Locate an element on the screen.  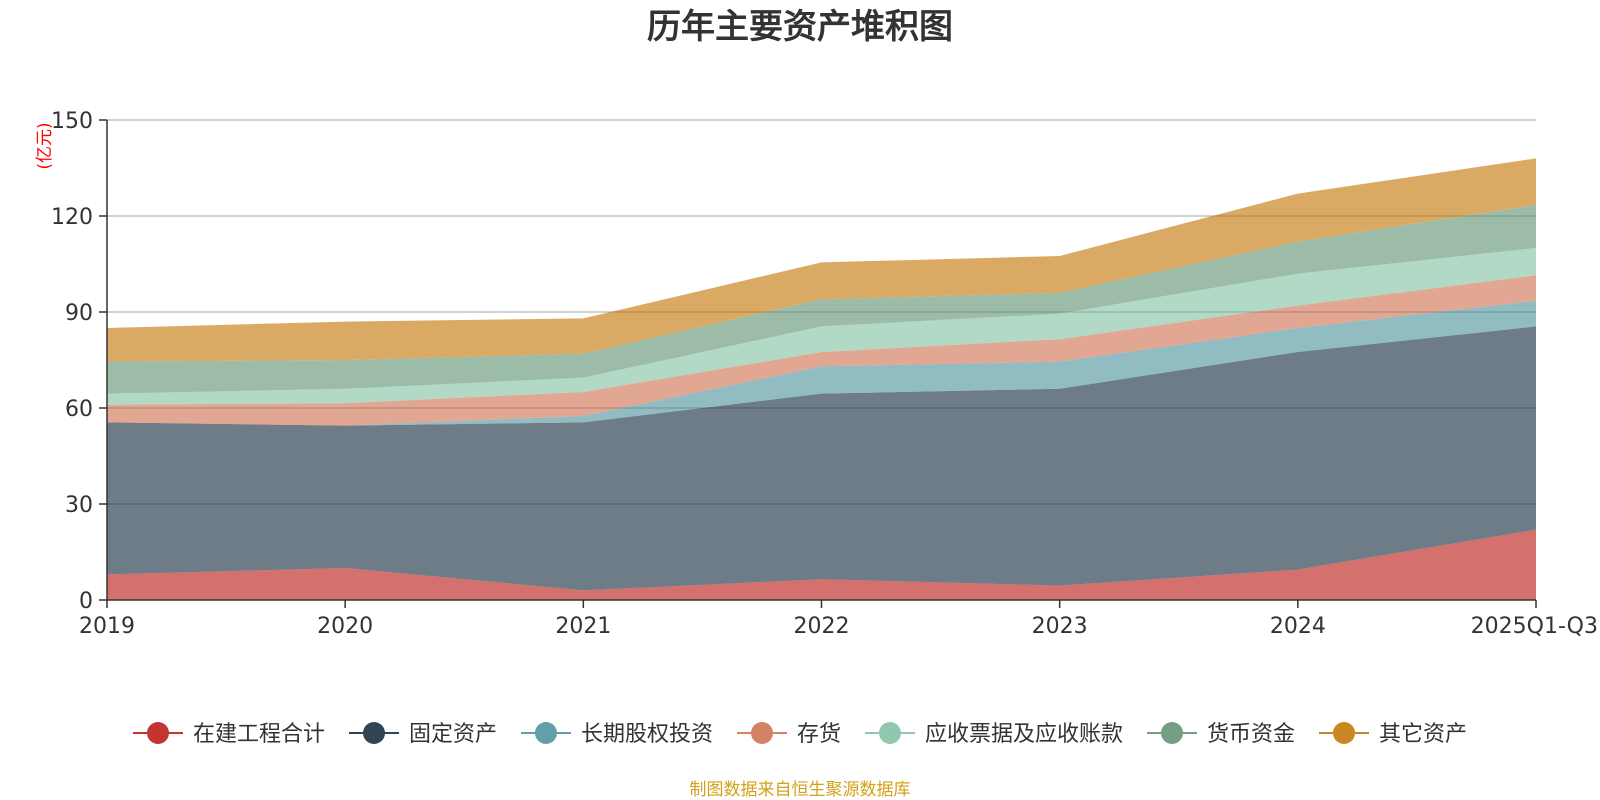
data-source-note: 制图数据来自恒生聚源数据库 is located at coordinates (800, 790).